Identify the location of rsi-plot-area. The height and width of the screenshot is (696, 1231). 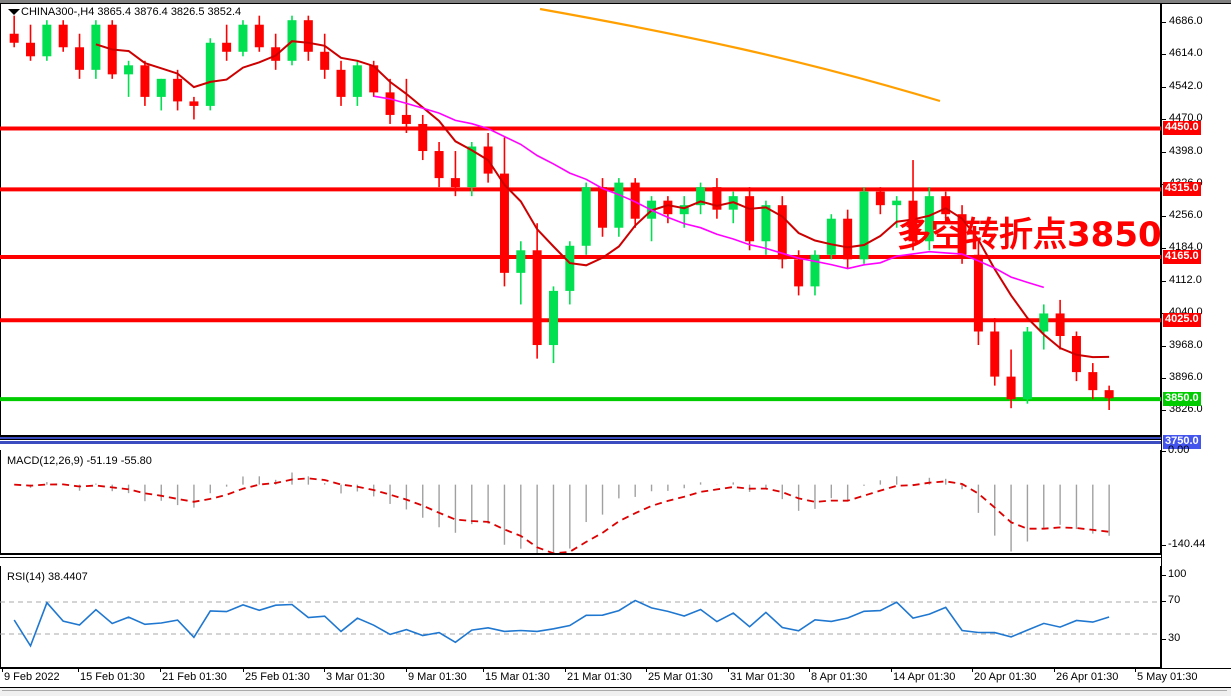
(580, 623).